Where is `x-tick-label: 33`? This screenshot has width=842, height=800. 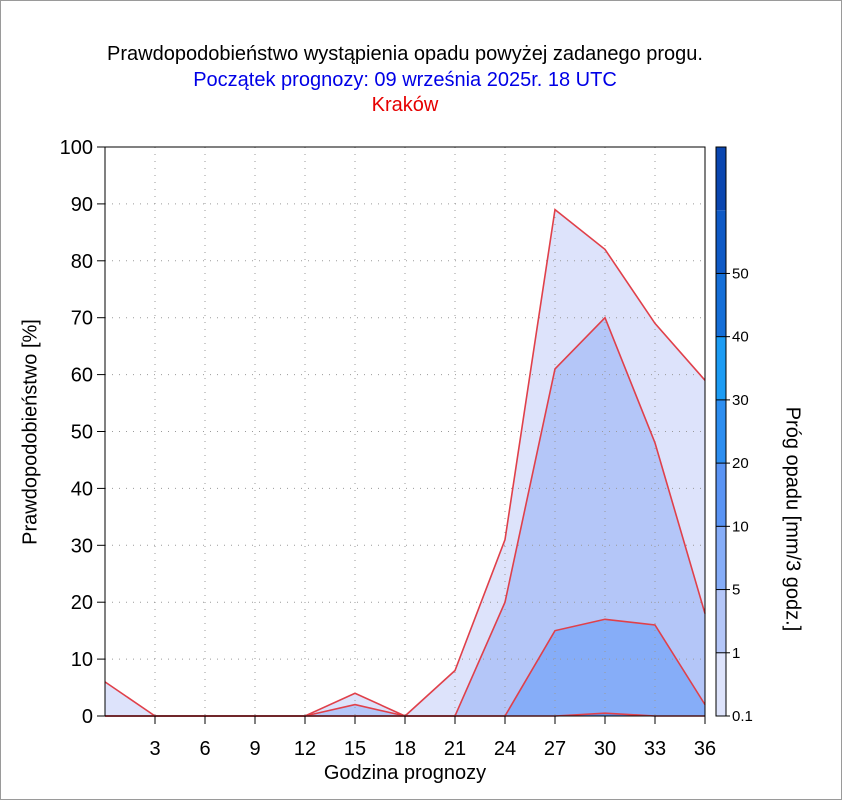 x-tick-label: 33 is located at coordinates (655, 749).